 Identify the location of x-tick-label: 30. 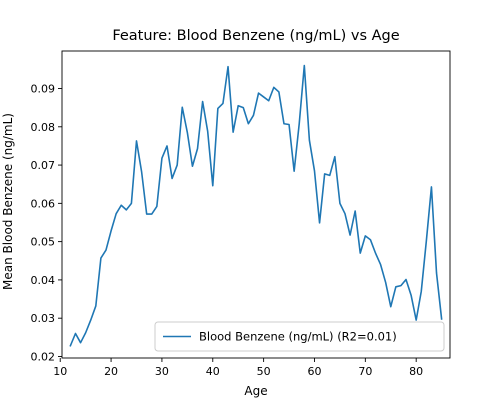
(162, 371).